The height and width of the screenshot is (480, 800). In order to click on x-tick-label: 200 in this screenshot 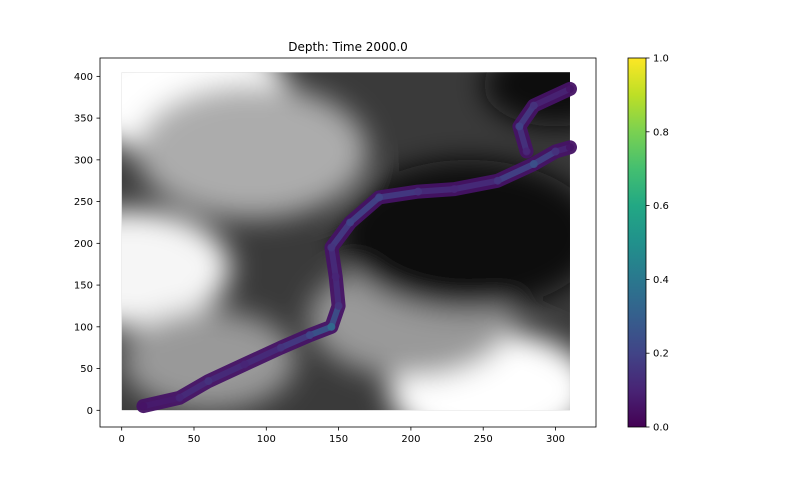, I will do `click(410, 439)`.